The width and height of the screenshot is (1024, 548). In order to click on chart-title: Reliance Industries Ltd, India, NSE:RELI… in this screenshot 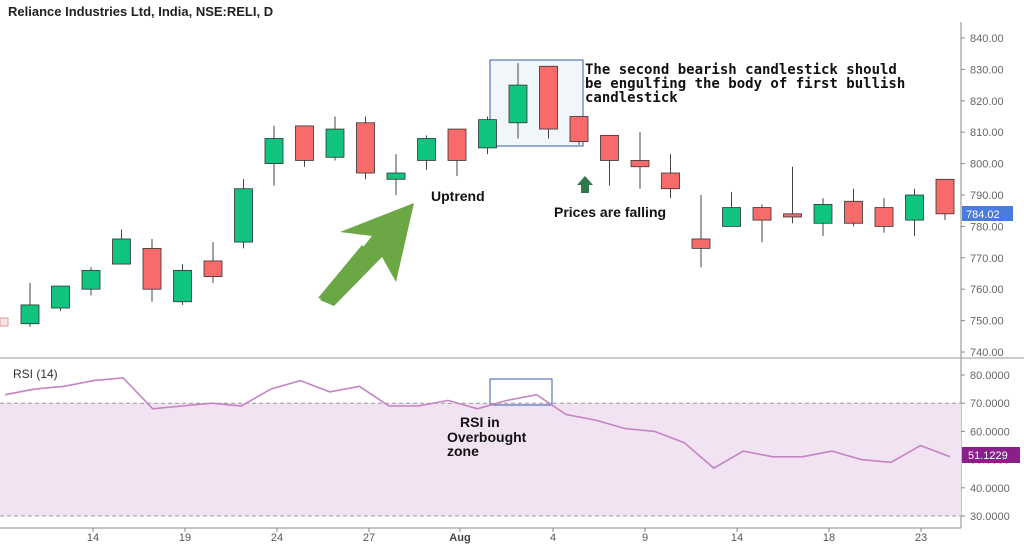, I will do `click(140, 11)`.